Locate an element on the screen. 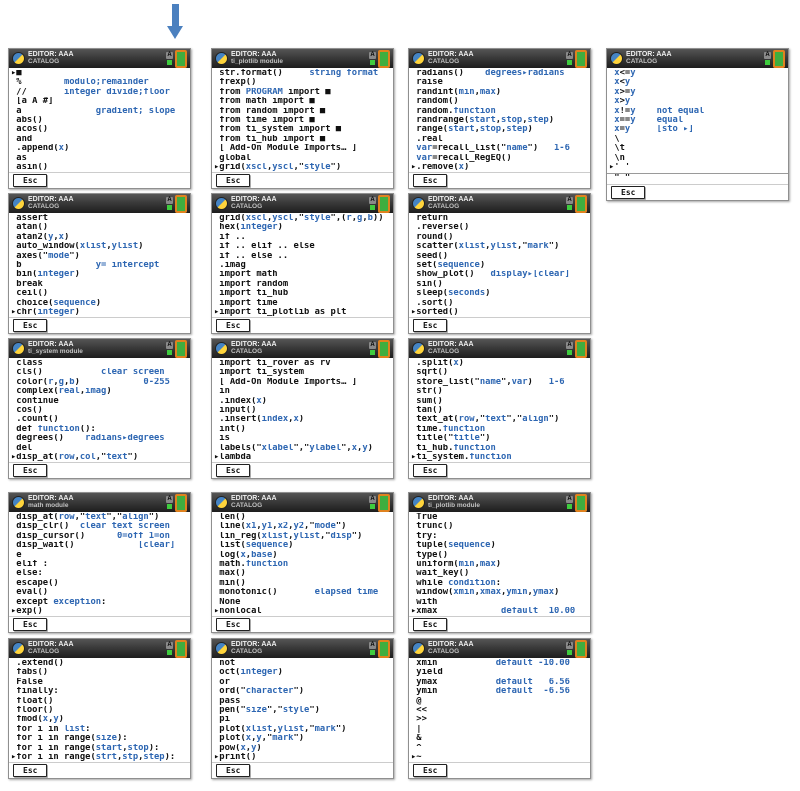 Image resolution: width=800 pixels, height=791 pixels. catalog-entry: set(sequence) is located at coordinates (499, 265).